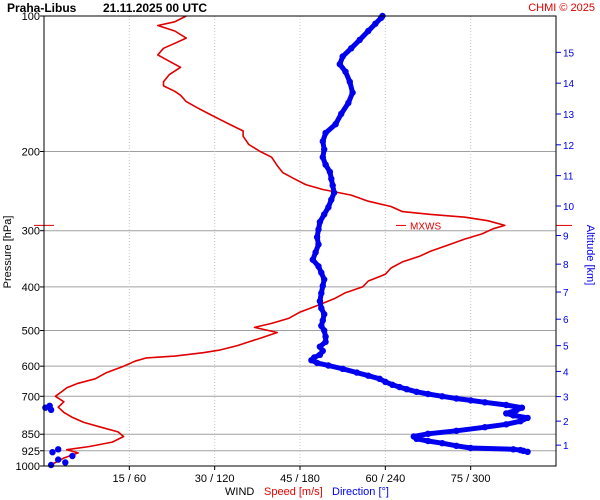 This screenshot has width=600, height=500. Describe the element at coordinates (8, 252) in the screenshot. I see `y-axis-label: Pressure [hPa]` at that location.